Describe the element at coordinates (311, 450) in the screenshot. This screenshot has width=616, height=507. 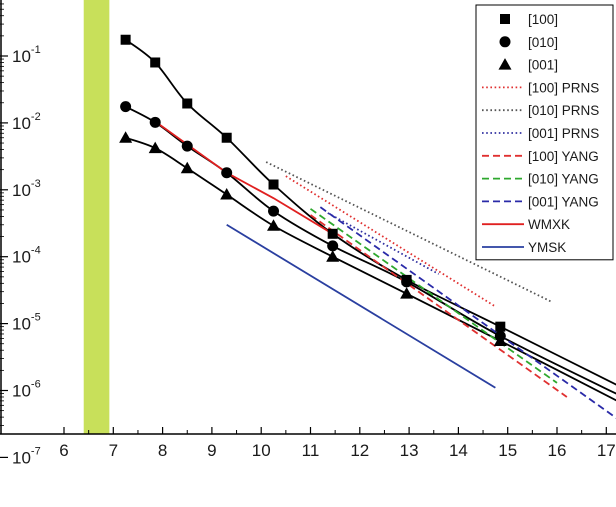
I see `x-tick-label: 11` at that location.